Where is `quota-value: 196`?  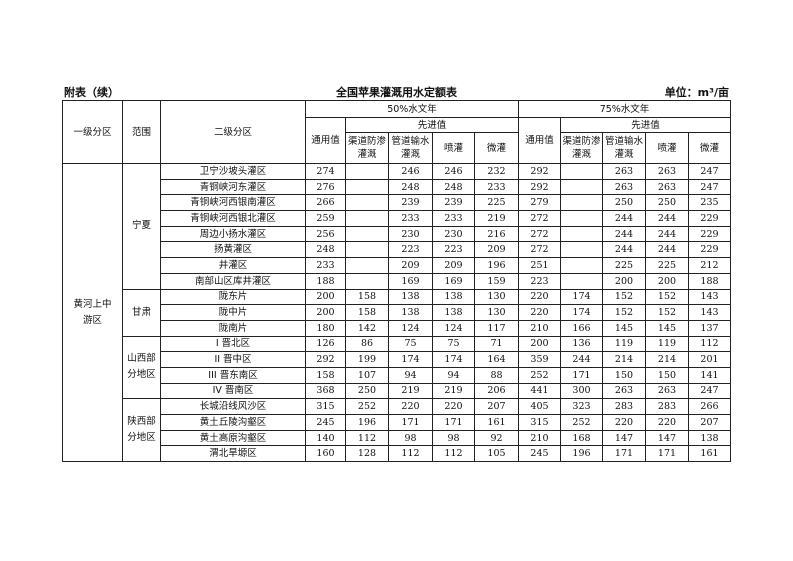
quota-value: 196 is located at coordinates (367, 422).